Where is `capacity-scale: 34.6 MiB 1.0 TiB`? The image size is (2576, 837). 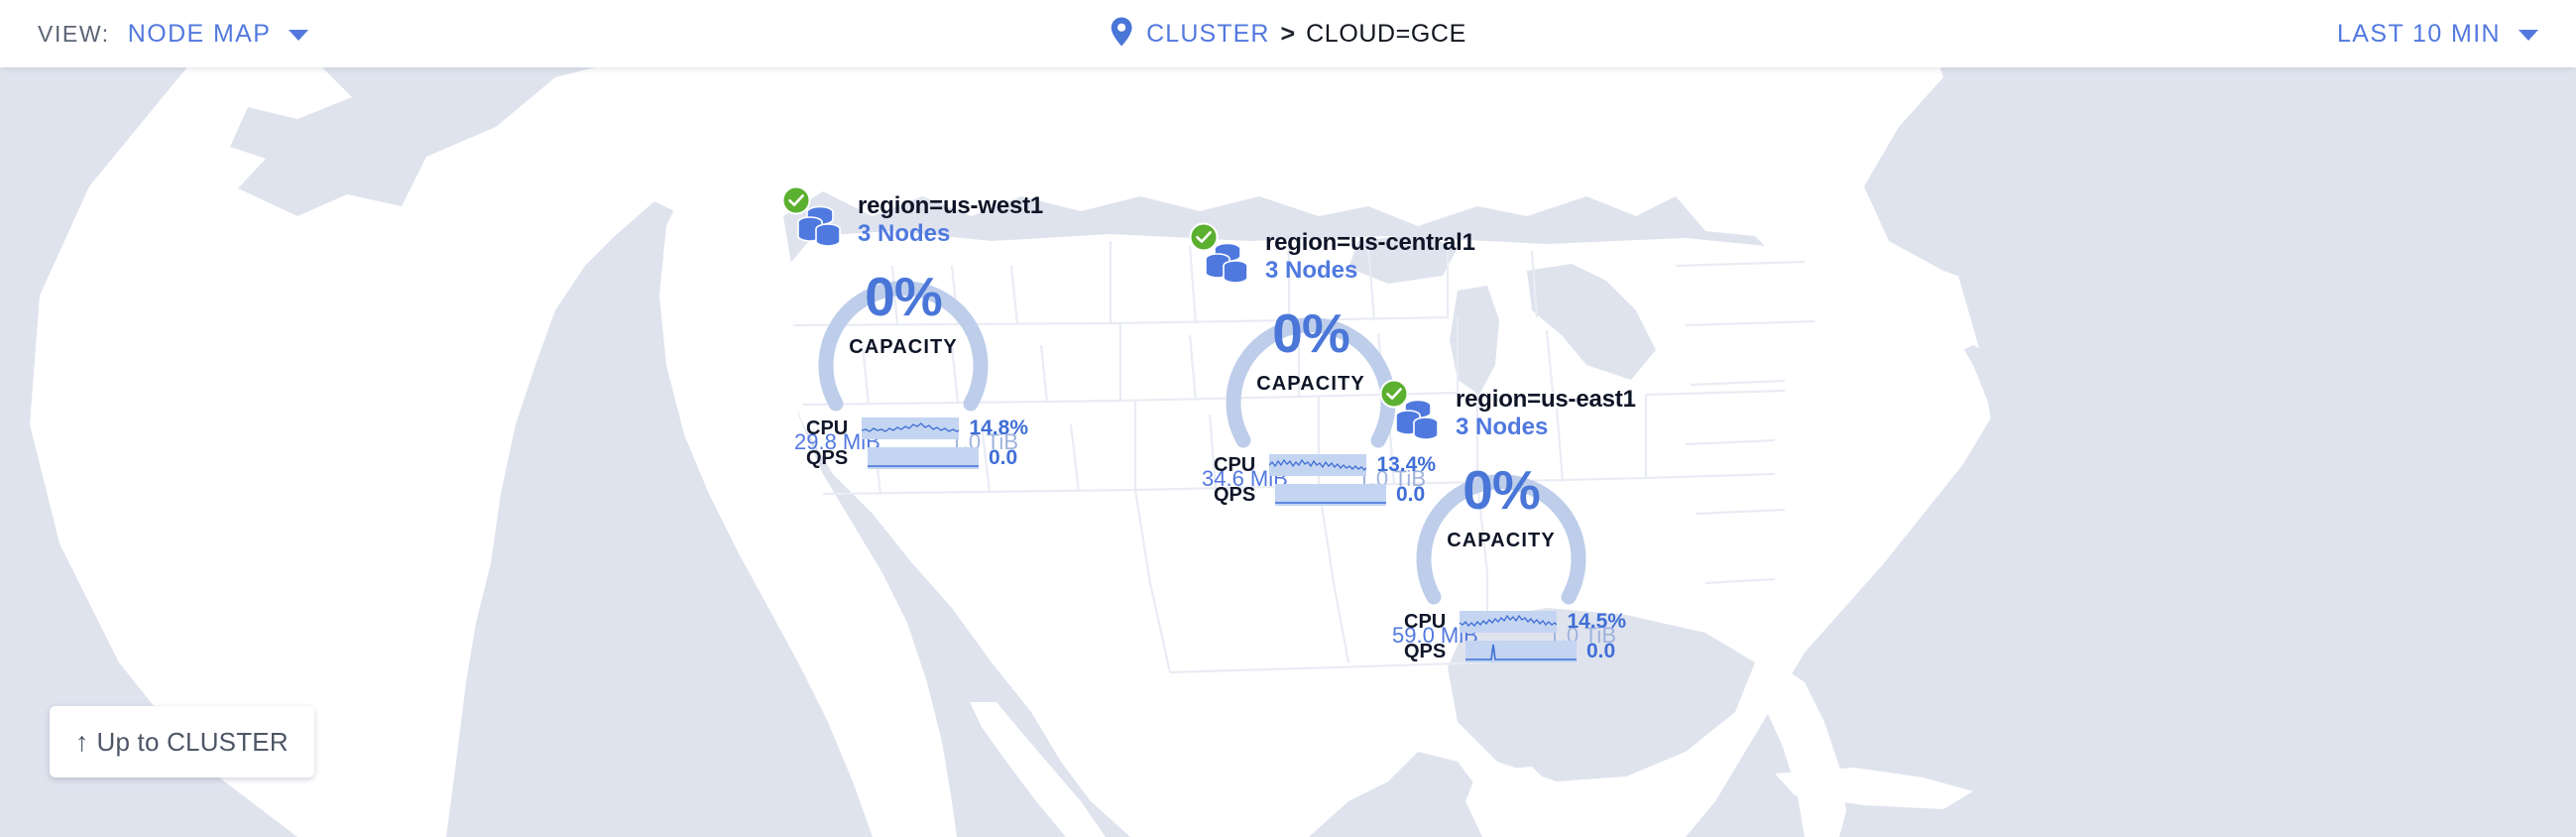
capacity-scale: 34.6 MiB 1.0 TiB is located at coordinates (1314, 479).